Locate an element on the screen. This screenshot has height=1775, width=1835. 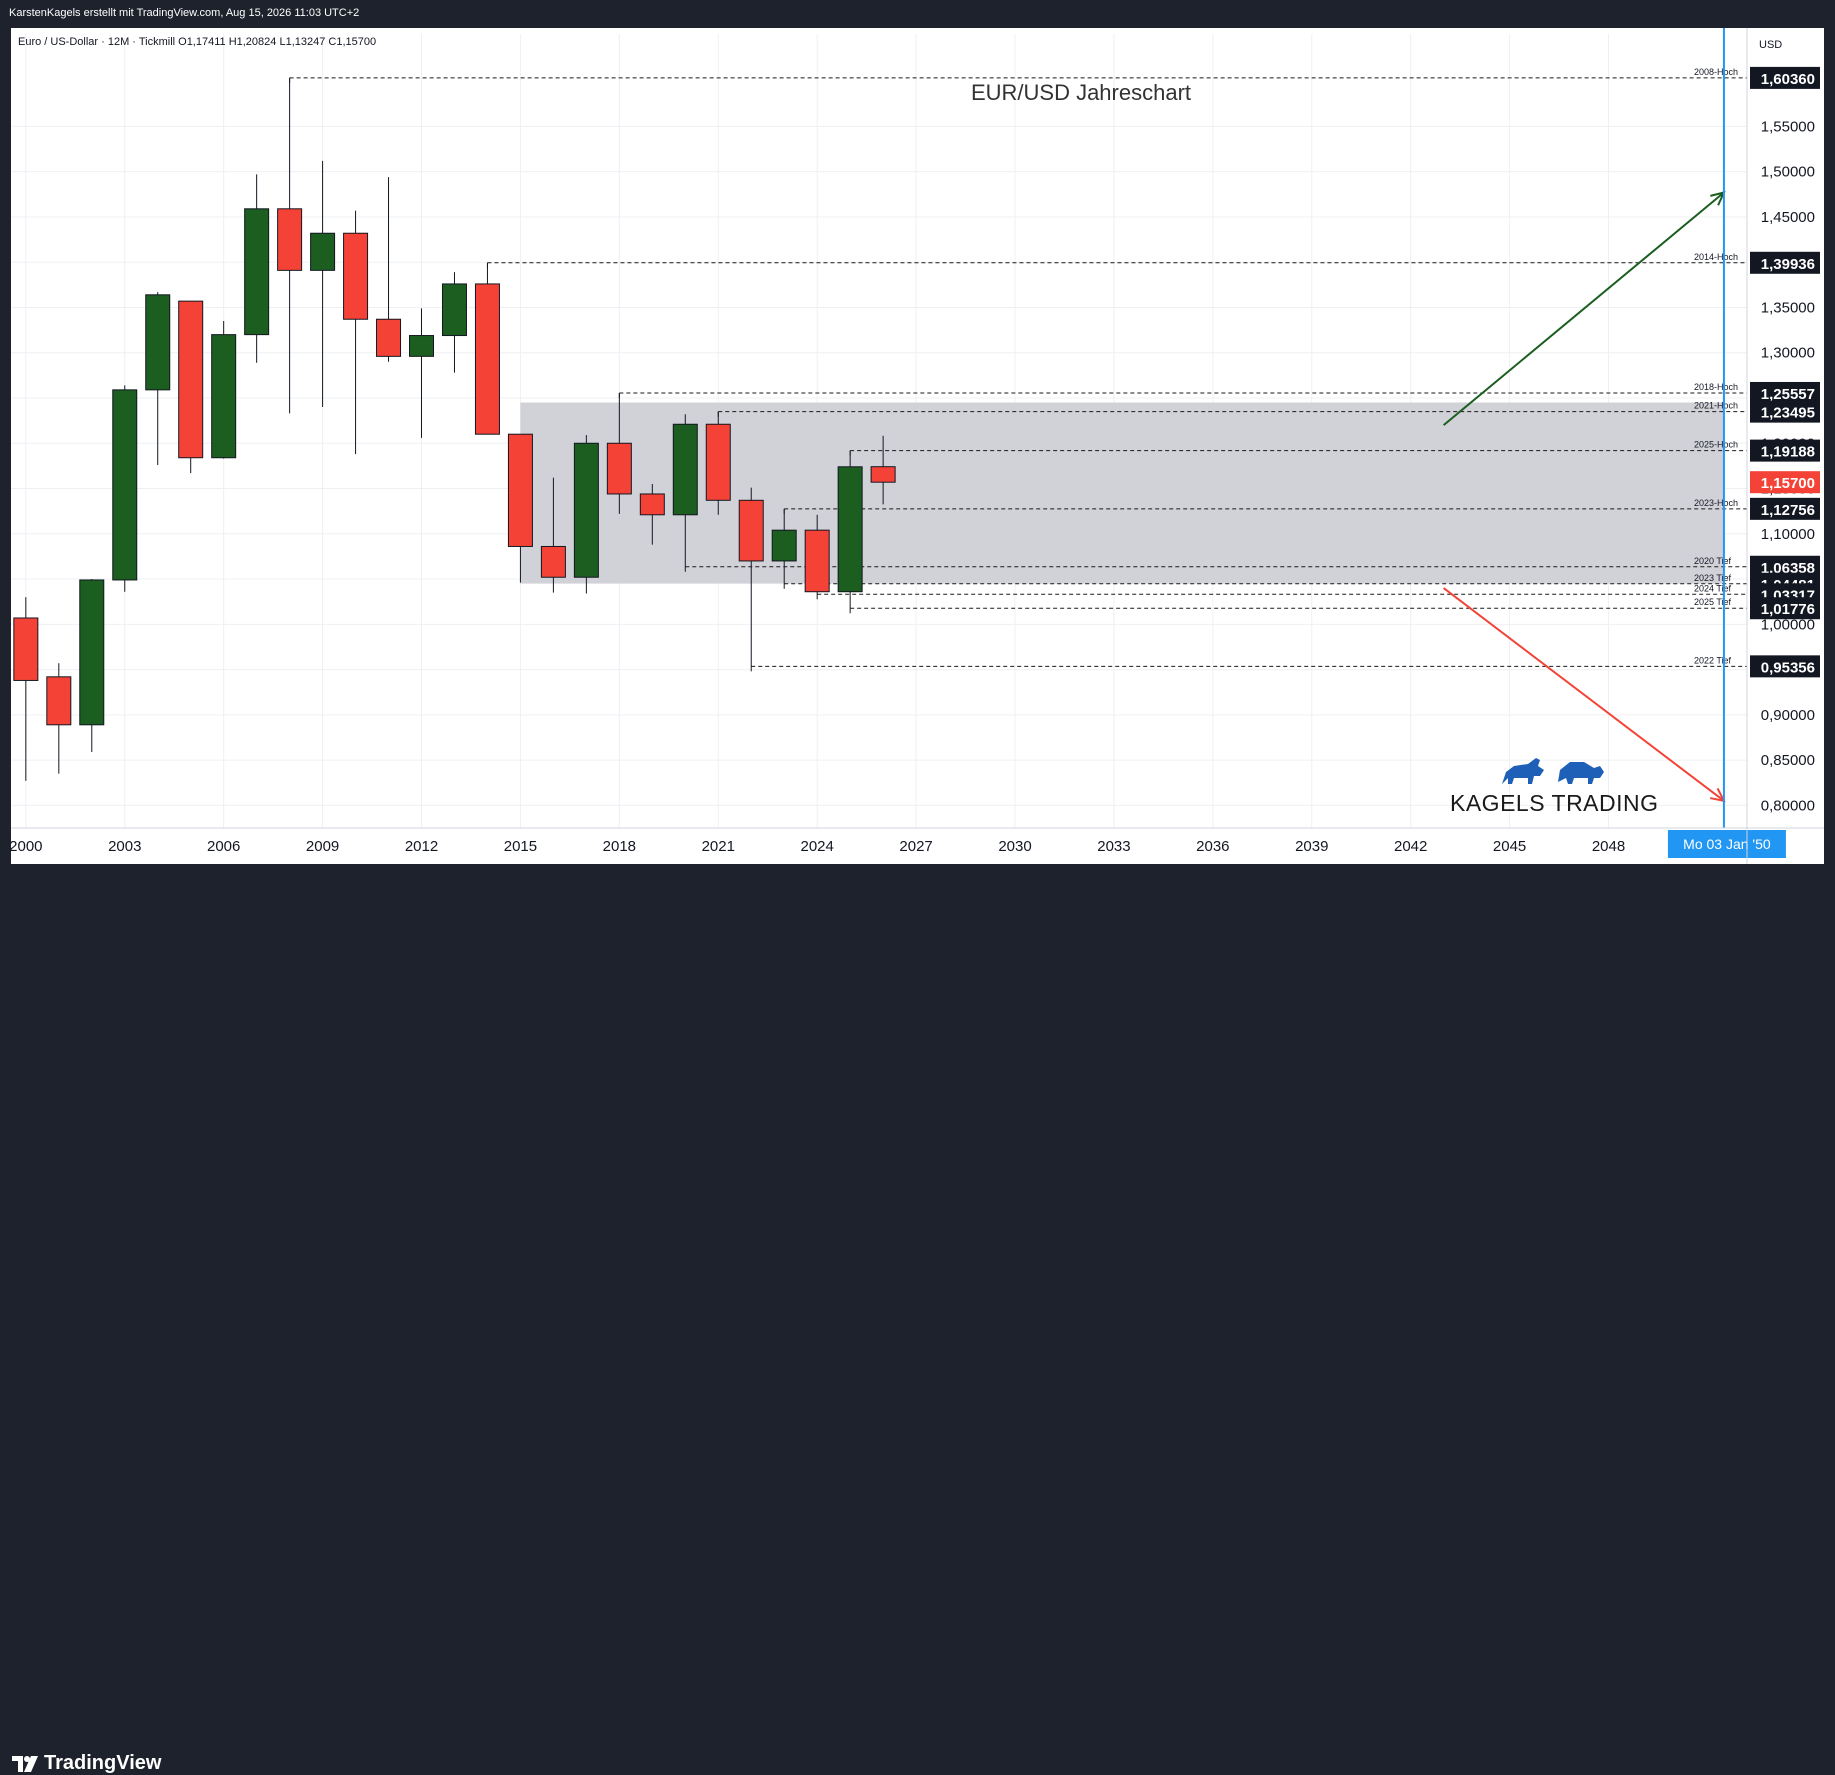
chart-title: EUR/USD Jahreschart is located at coordinates (1081, 92).